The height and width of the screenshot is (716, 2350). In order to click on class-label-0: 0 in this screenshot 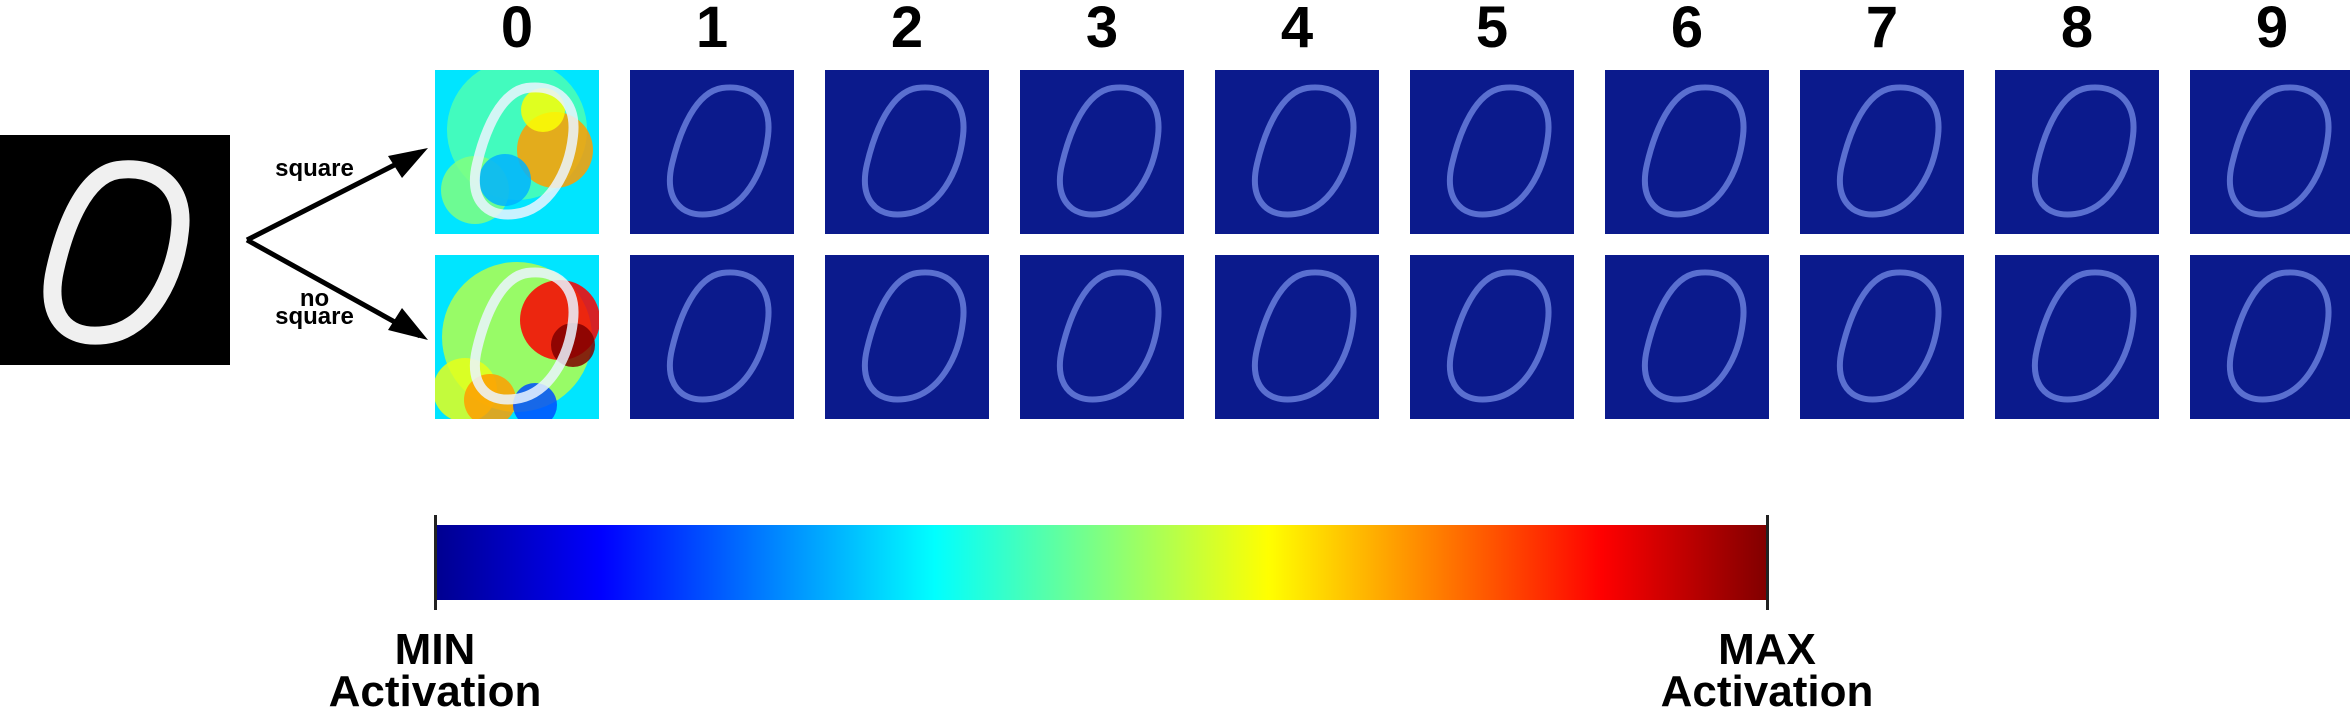, I will do `click(517, 30)`.